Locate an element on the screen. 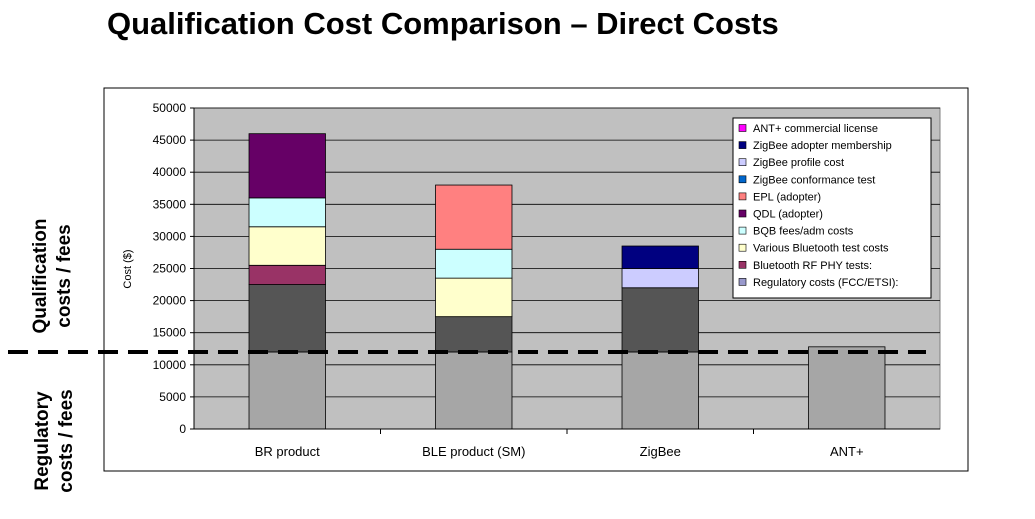 Image resolution: width=1035 pixels, height=519 pixels. qualification-costs-label: Qualification costs / fees is located at coordinates (53, 276).